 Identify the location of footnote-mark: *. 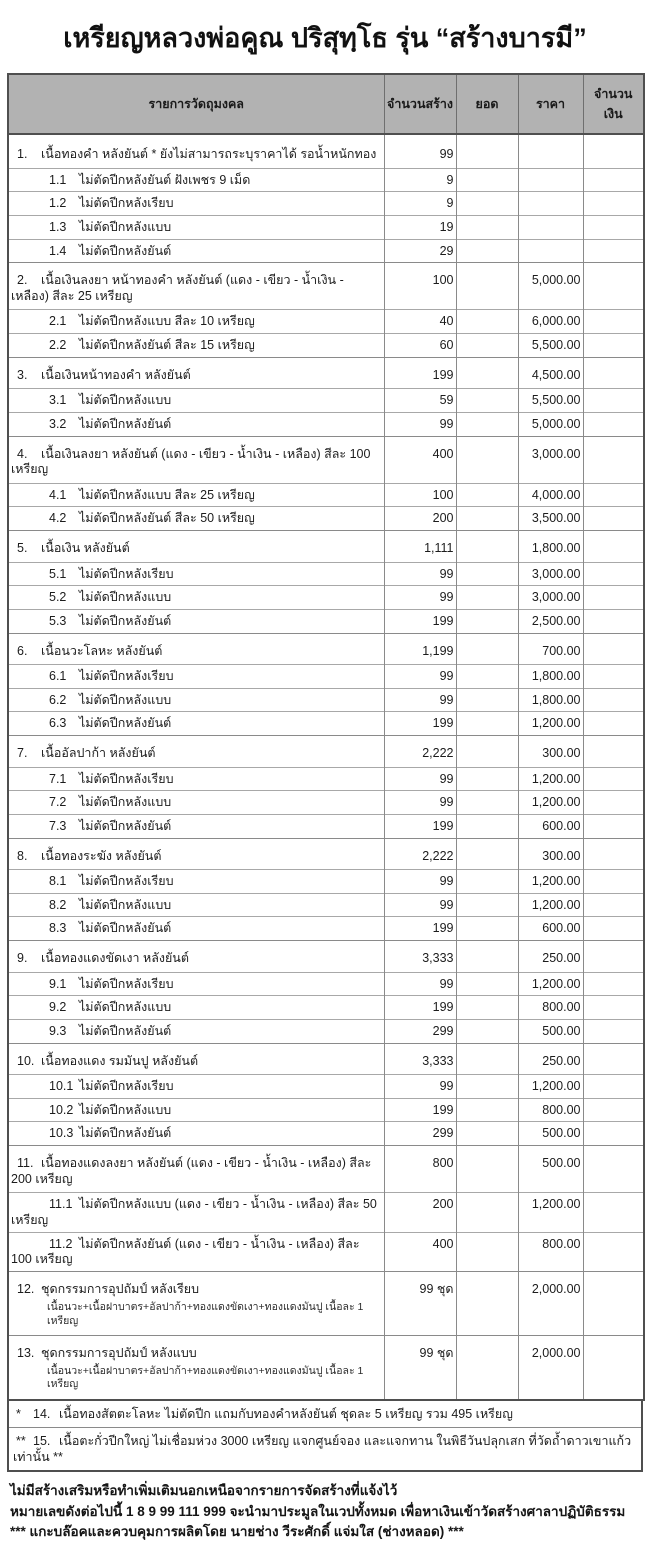
(18, 1413).